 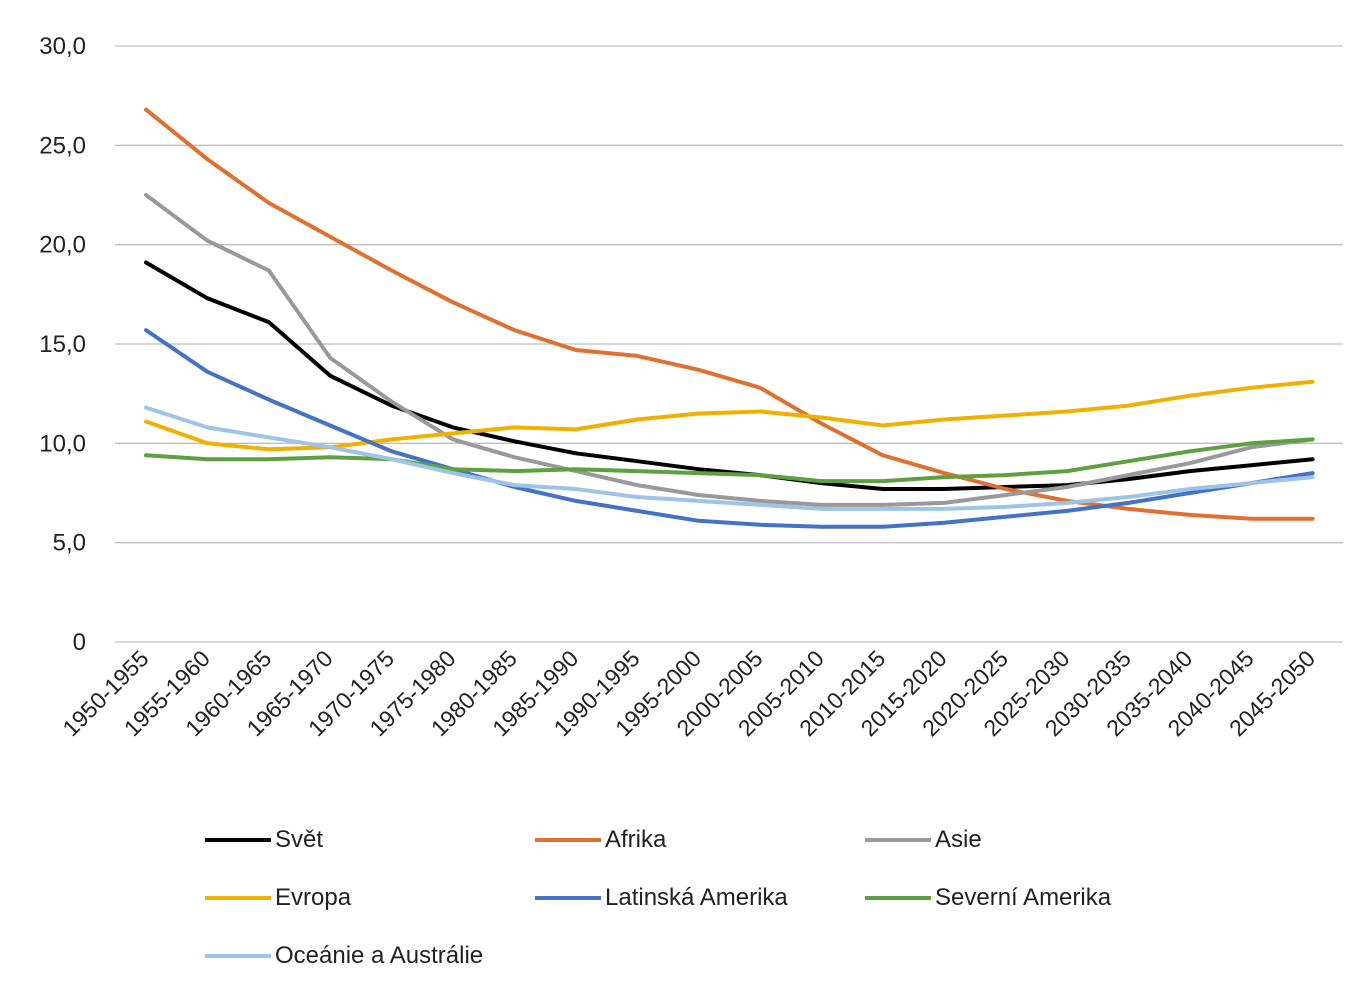 What do you see at coordinates (62, 46) in the screenshot?
I see `y-tick-label: 30,0` at bounding box center [62, 46].